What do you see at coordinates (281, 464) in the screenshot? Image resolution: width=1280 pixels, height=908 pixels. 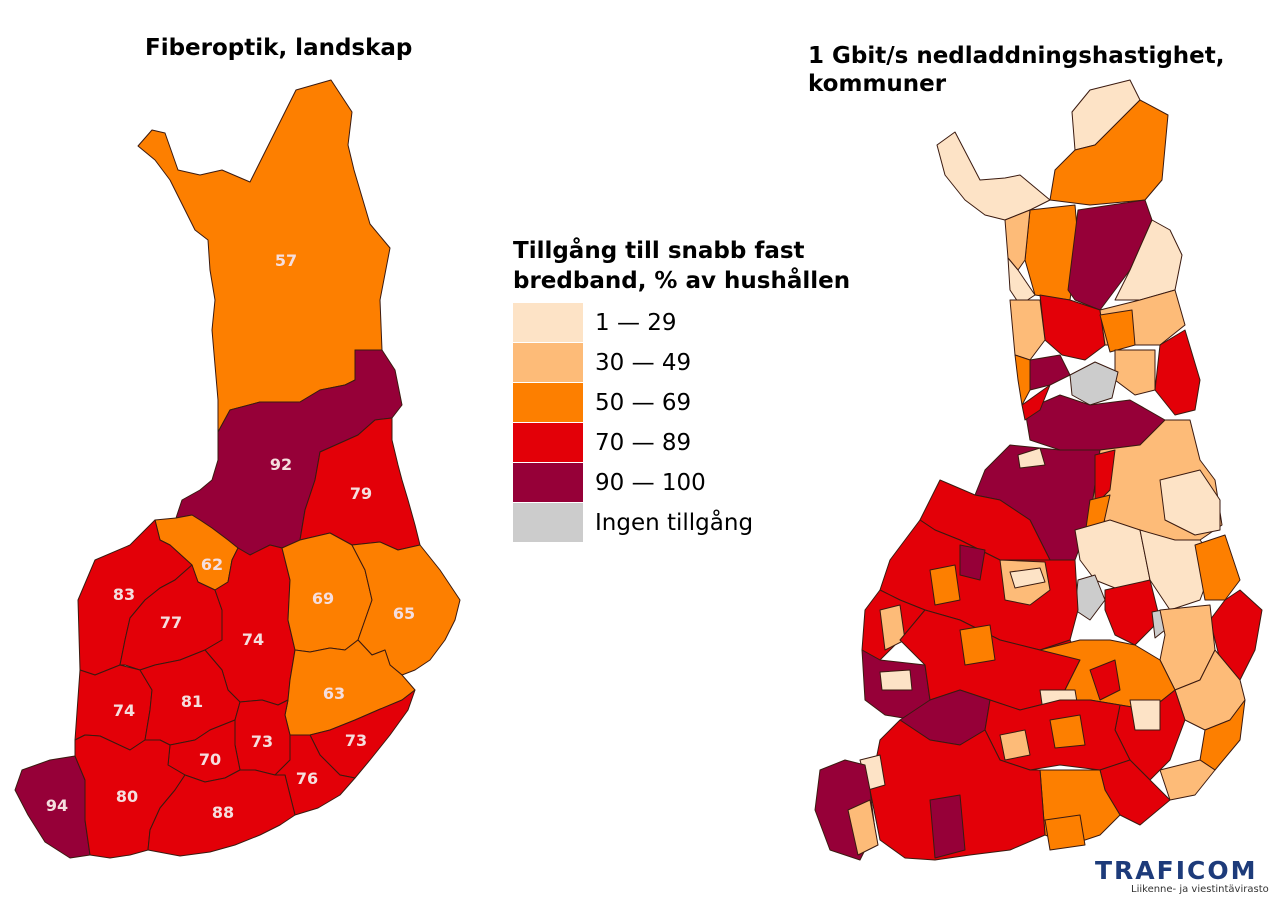 I see `region-value-label: 92` at bounding box center [281, 464].